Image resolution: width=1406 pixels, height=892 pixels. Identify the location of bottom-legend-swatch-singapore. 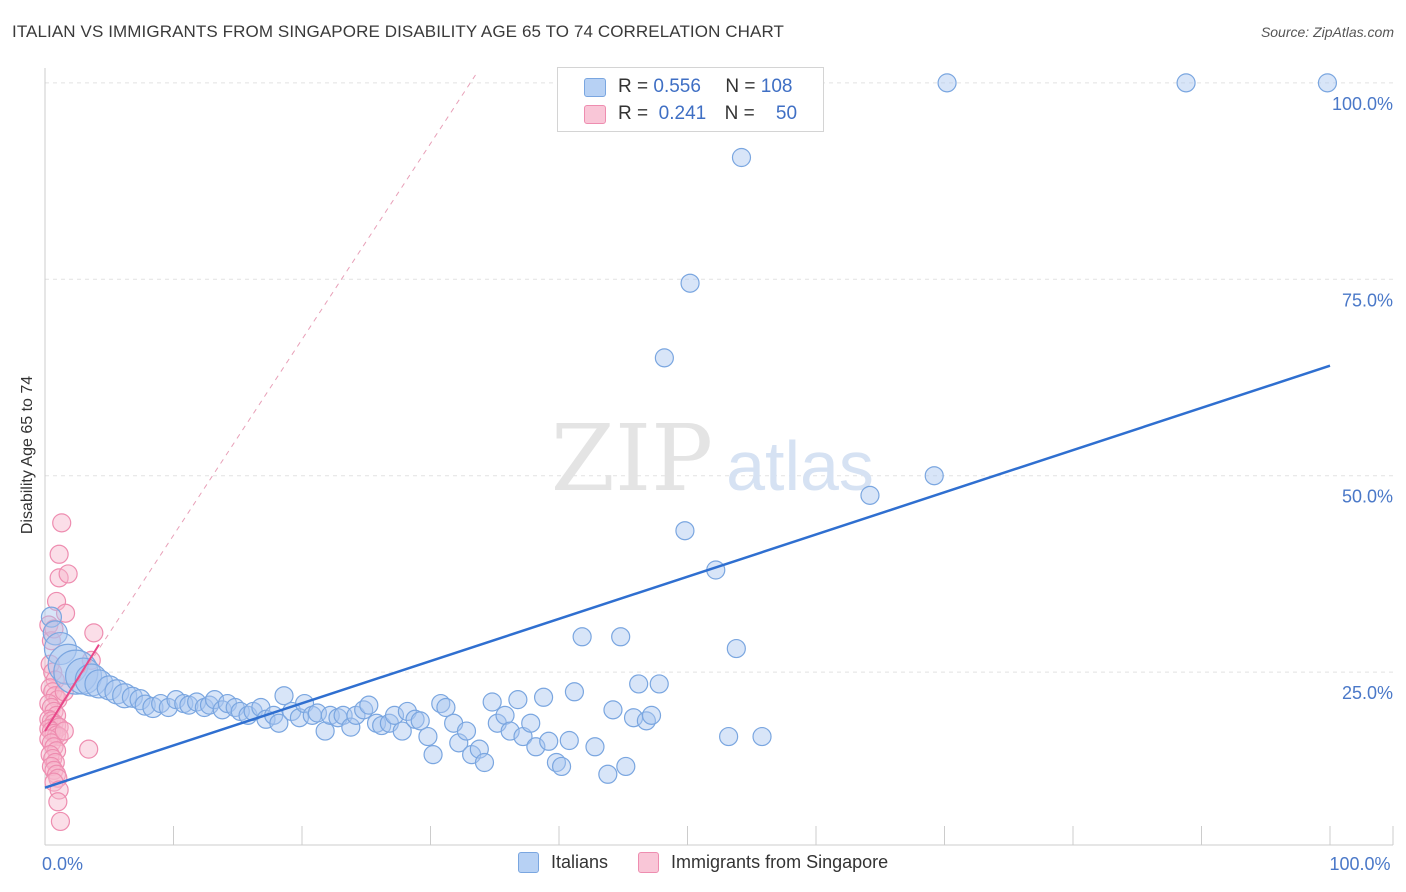
(649, 862).